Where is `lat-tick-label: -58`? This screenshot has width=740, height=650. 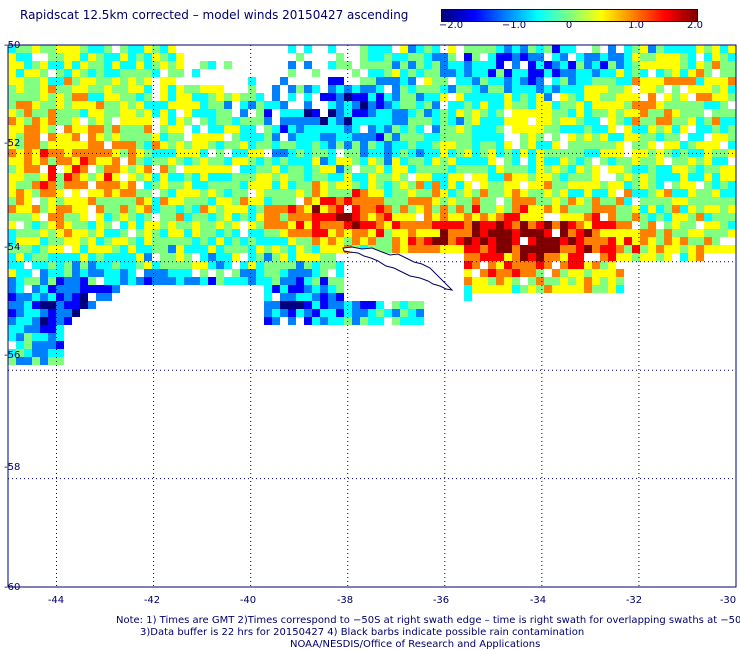
lat-tick-label: -58 is located at coordinates (12, 467).